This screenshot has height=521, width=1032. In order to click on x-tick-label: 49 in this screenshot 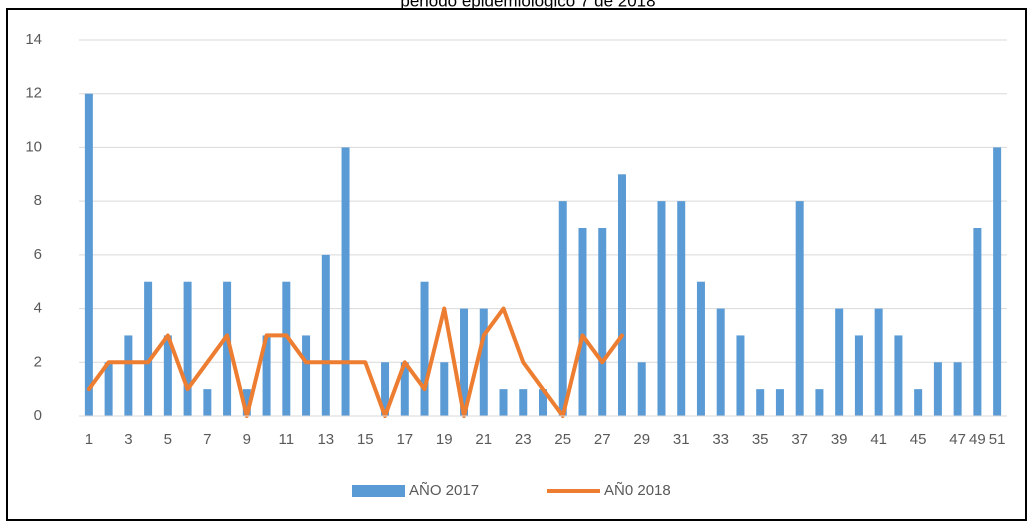, I will do `click(977, 439)`.